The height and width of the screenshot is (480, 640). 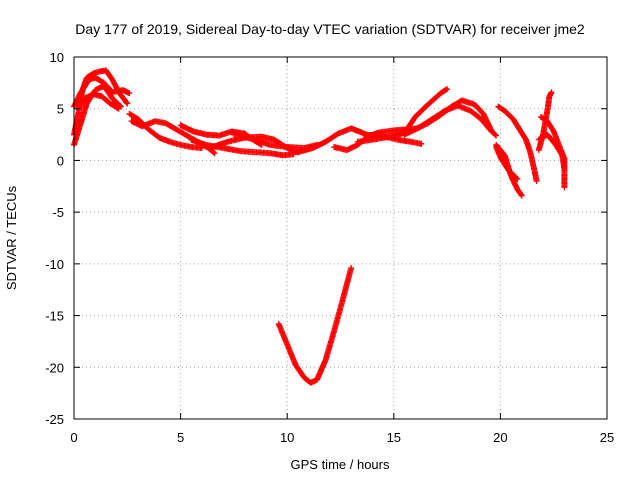 I want to click on x-tick-label: 10, so click(x=287, y=437).